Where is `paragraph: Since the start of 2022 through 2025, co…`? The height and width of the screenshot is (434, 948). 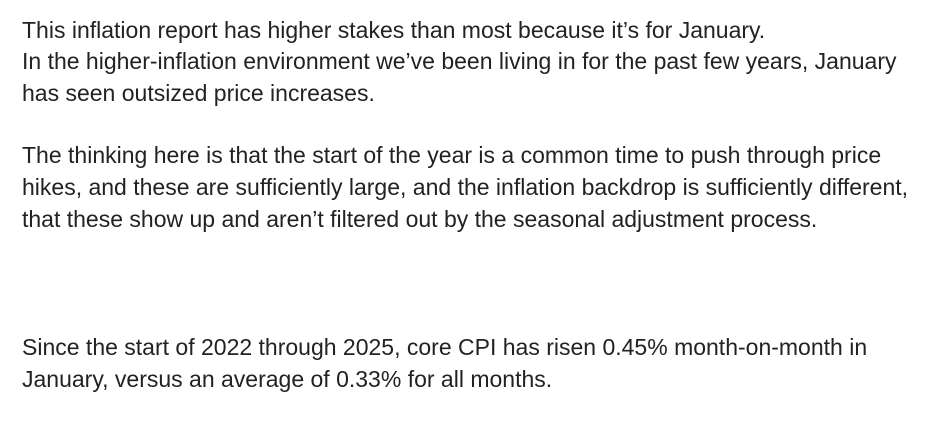
paragraph: Since the start of 2022 through 2025, co… is located at coordinates (445, 363).